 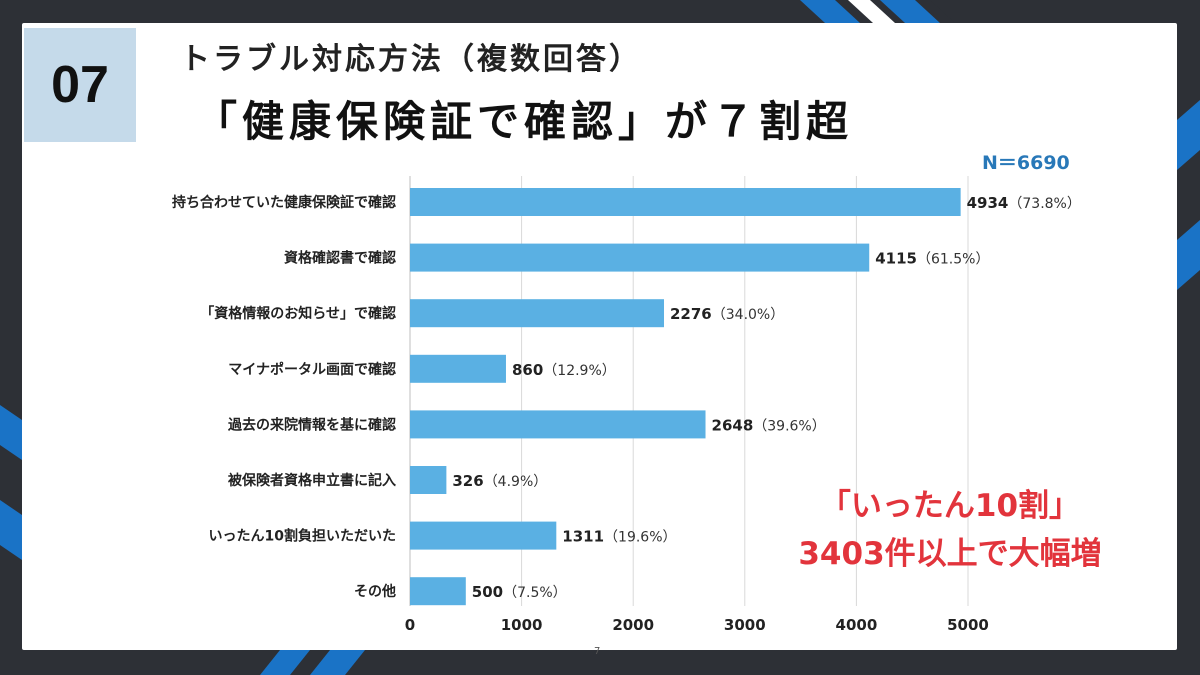 I want to click on x-tick-label: 1000, so click(x=522, y=625).